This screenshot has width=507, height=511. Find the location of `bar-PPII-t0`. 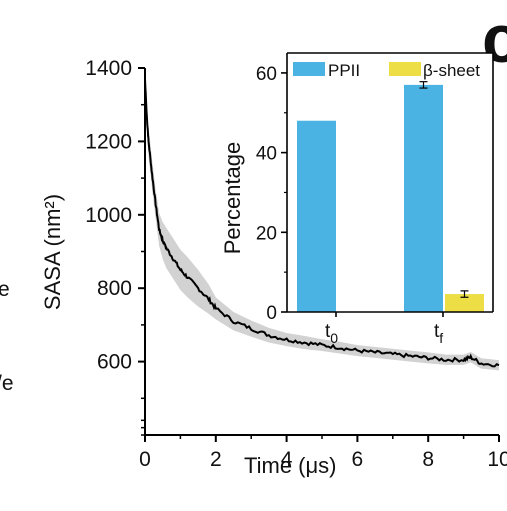

bar-PPII-t0 is located at coordinates (316, 216).